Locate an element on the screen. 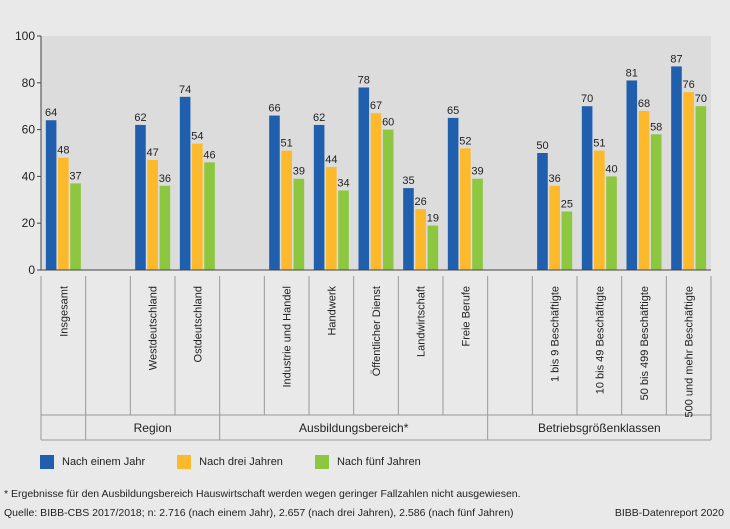 The image size is (730, 529). data-label: 81 is located at coordinates (632, 73).